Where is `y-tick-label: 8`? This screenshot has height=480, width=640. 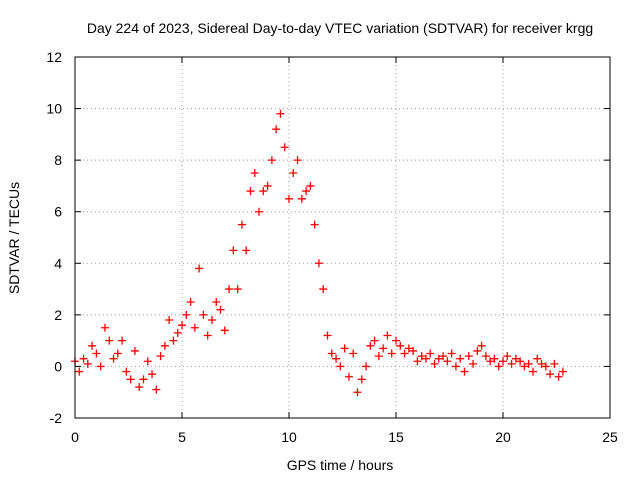 y-tick-label: 8 is located at coordinates (58, 160).